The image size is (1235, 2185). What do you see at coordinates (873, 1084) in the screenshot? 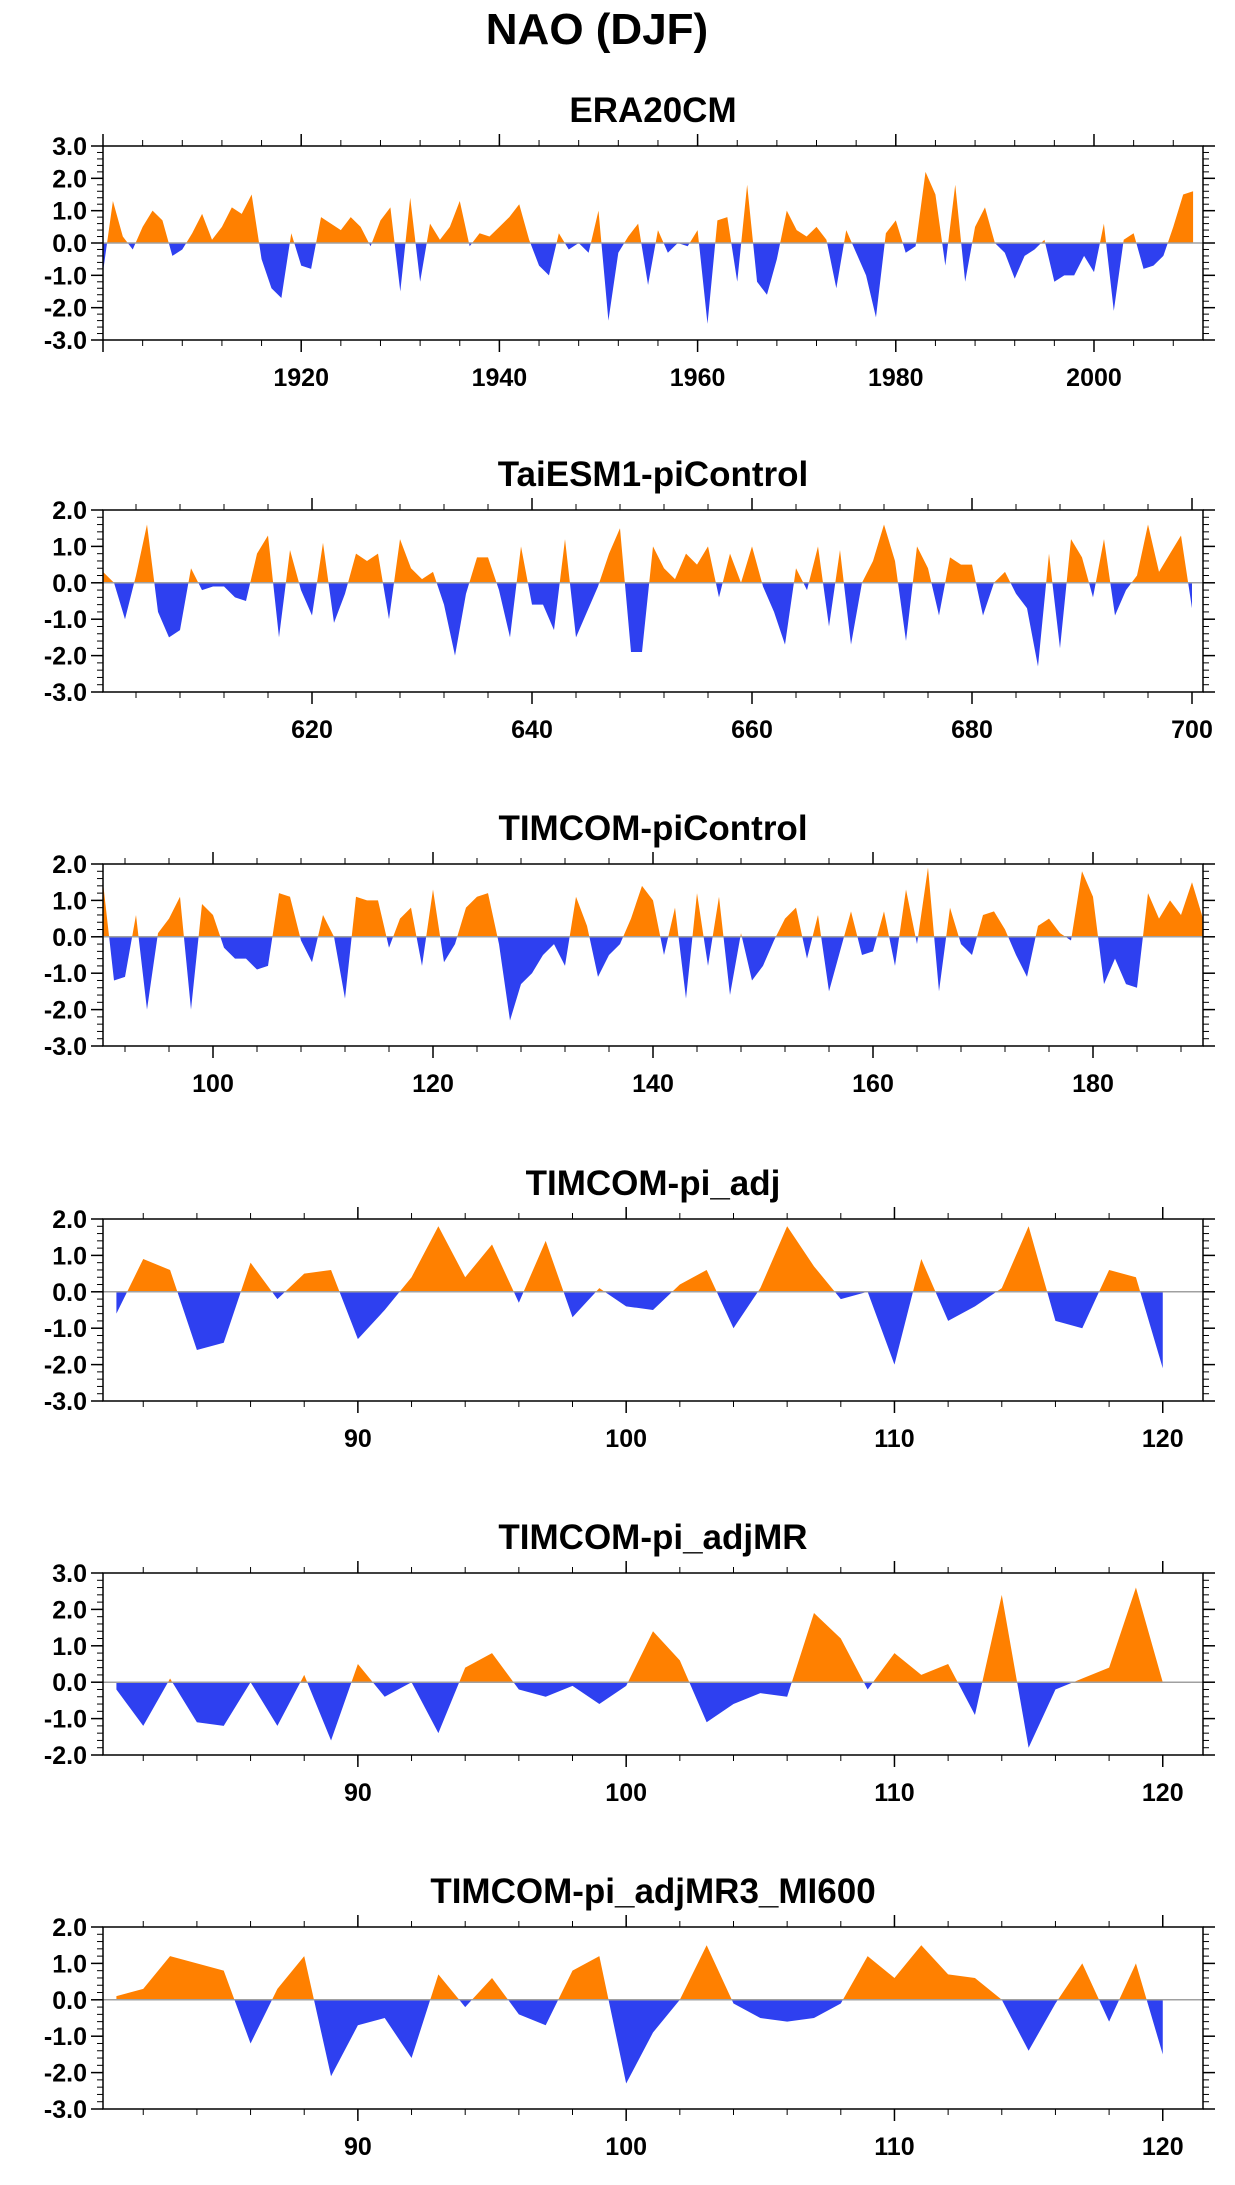
I see `x-tick-label: 160` at bounding box center [873, 1084].